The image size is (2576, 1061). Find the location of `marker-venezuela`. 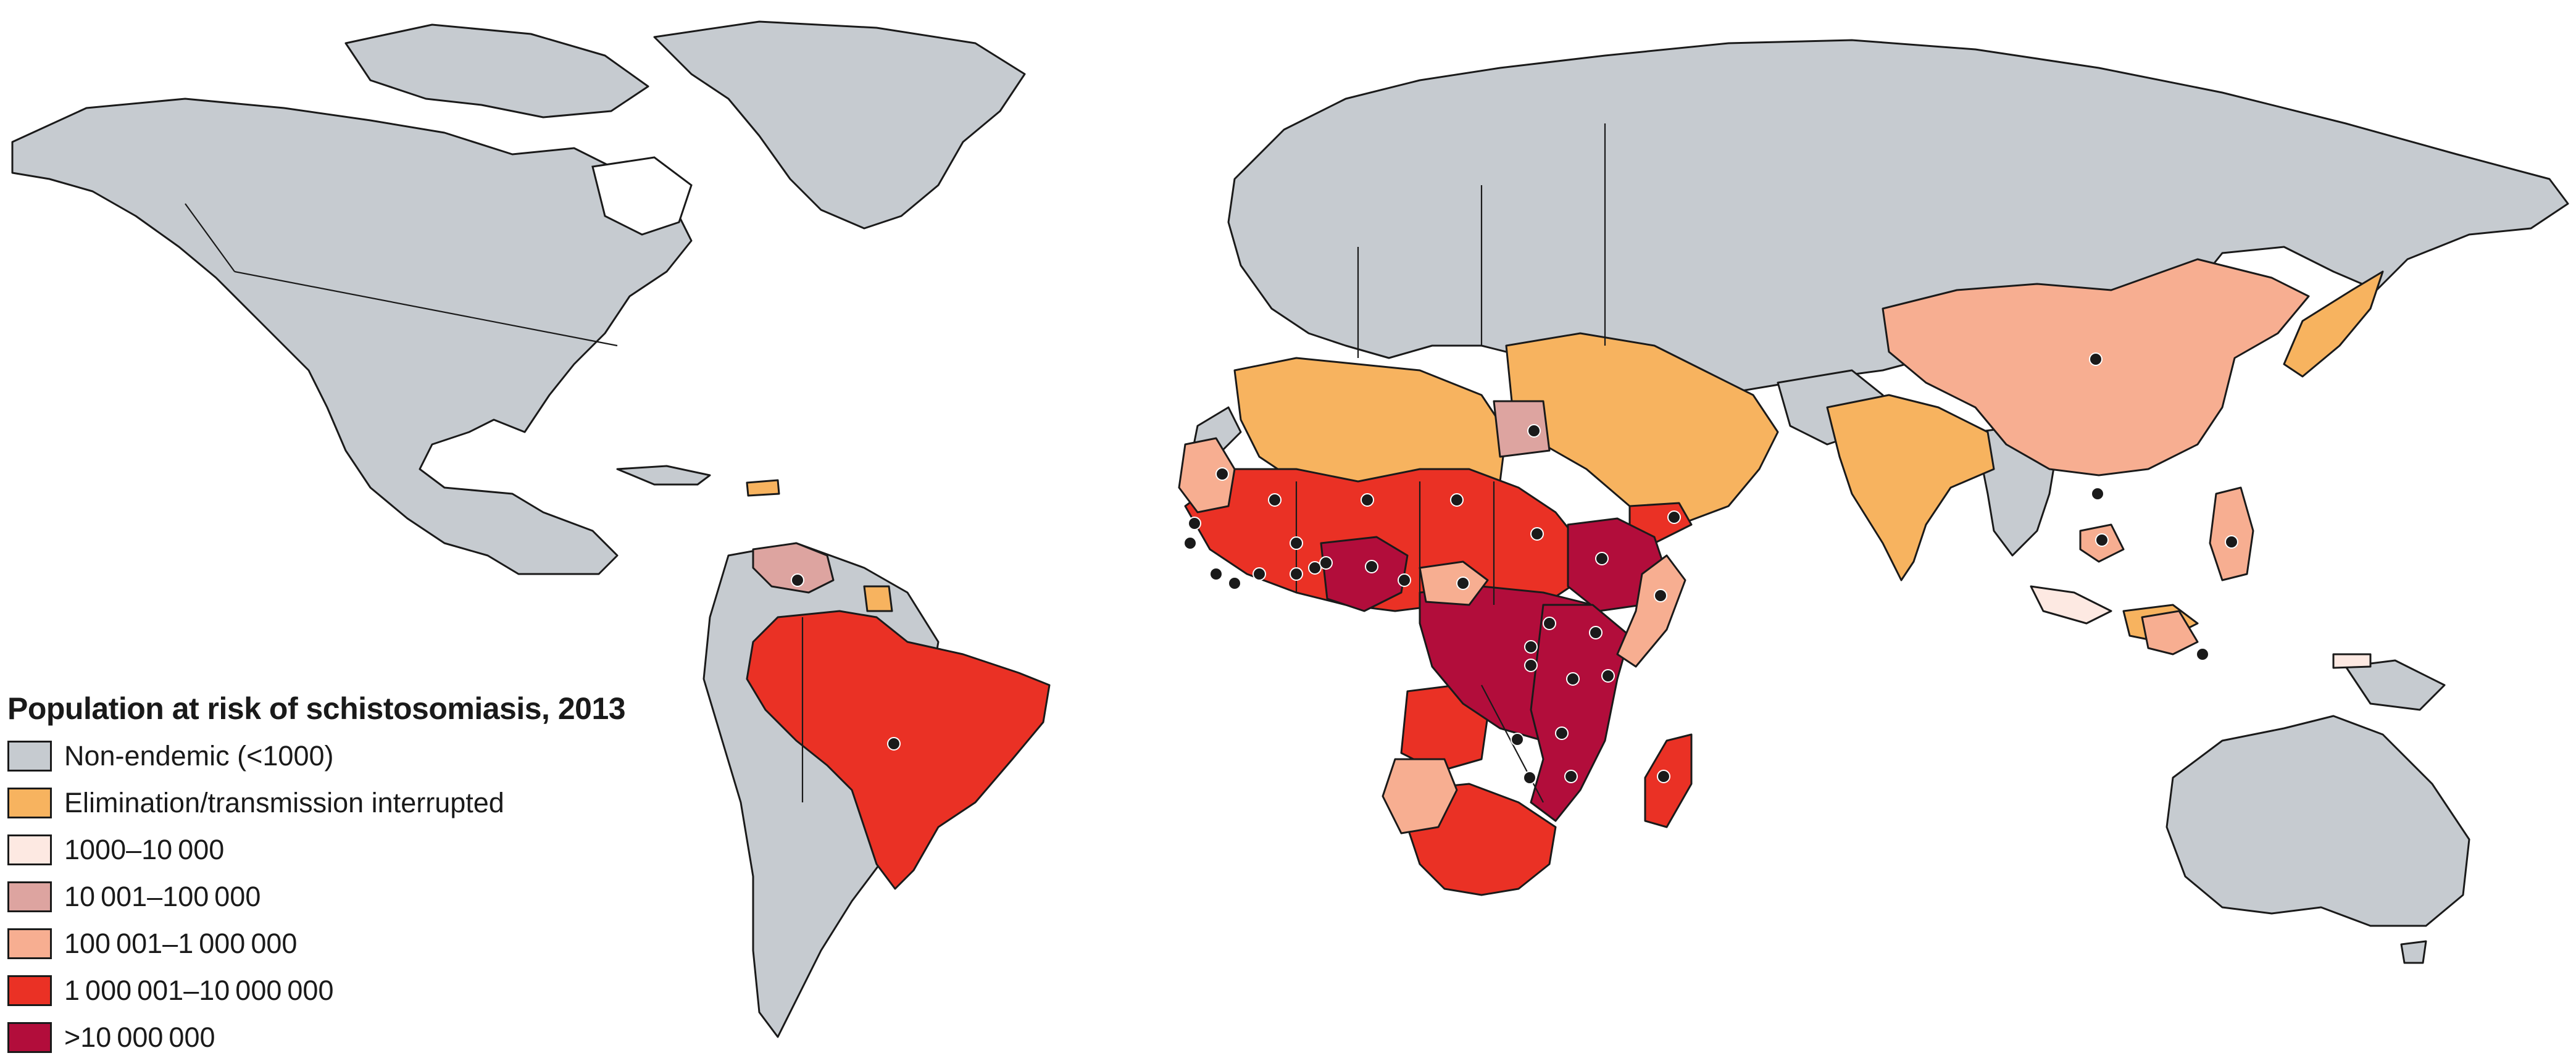

marker-venezuela is located at coordinates (797, 580).